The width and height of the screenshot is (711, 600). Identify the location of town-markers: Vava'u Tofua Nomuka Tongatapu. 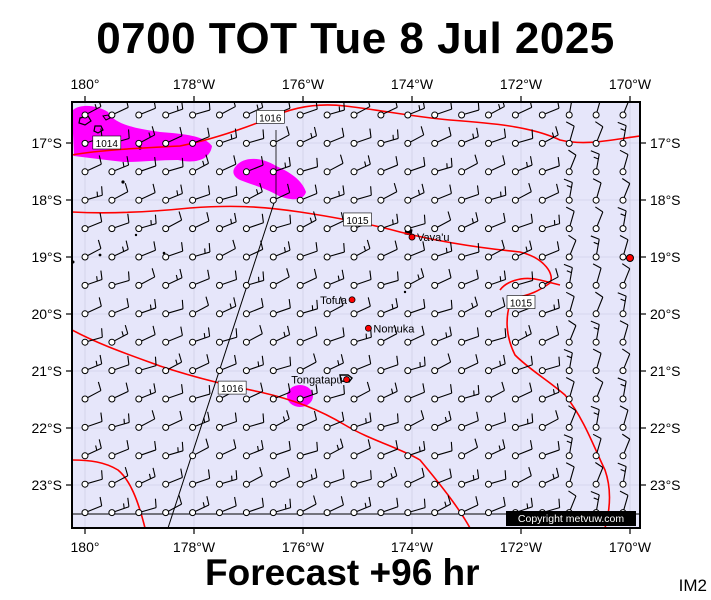
(370, 309).